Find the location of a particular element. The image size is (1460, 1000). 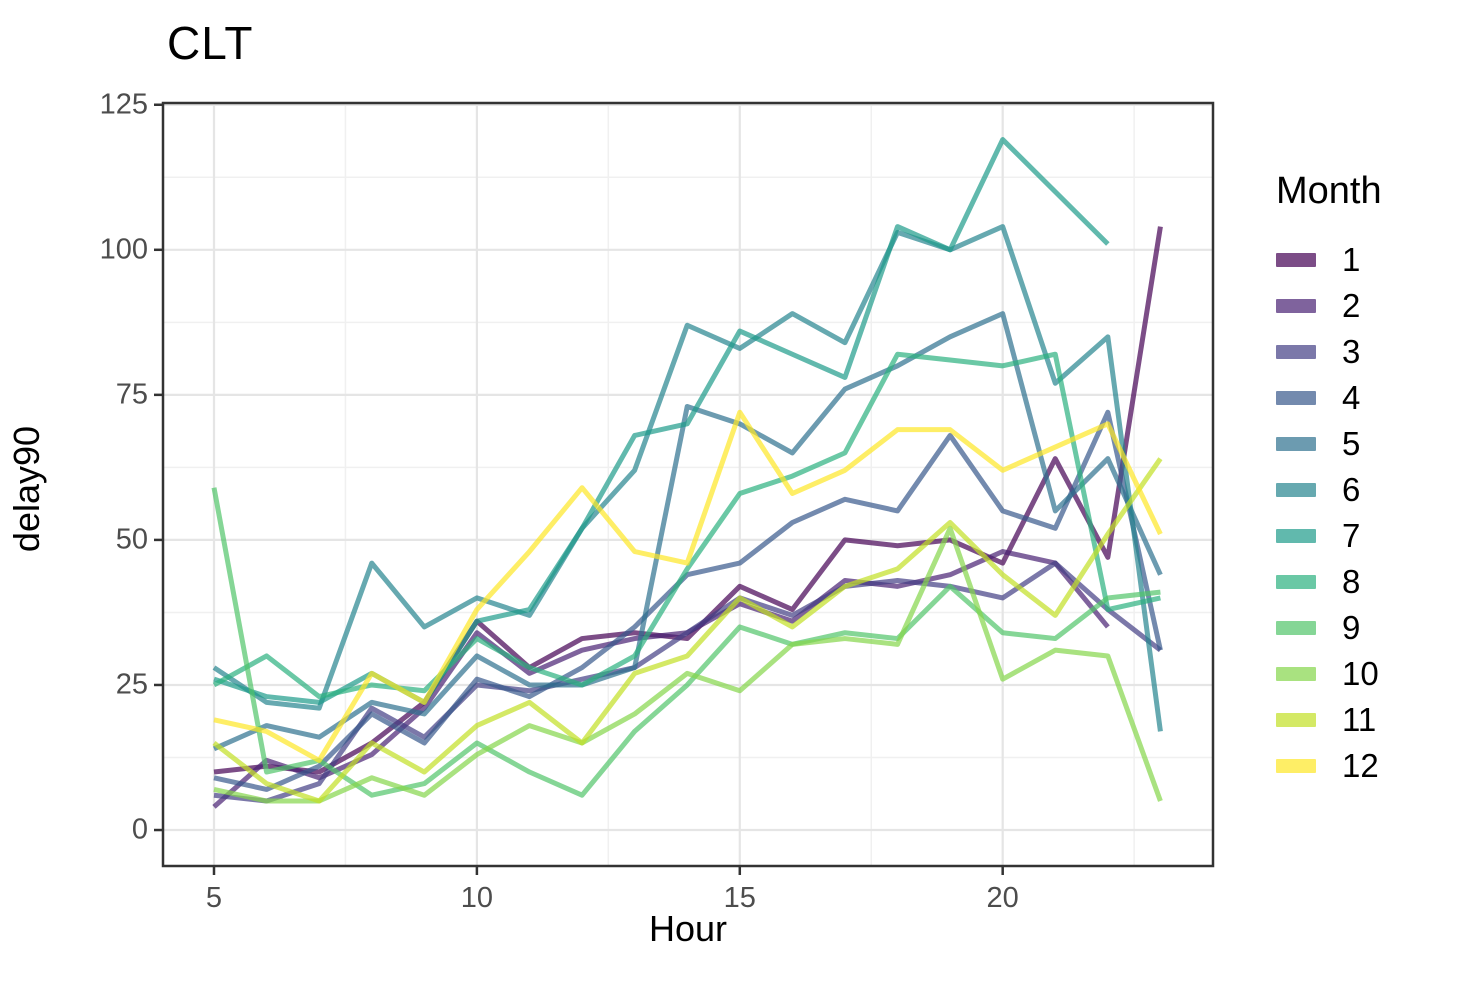

legend-item-label: 11 is located at coordinates (1359, 719).